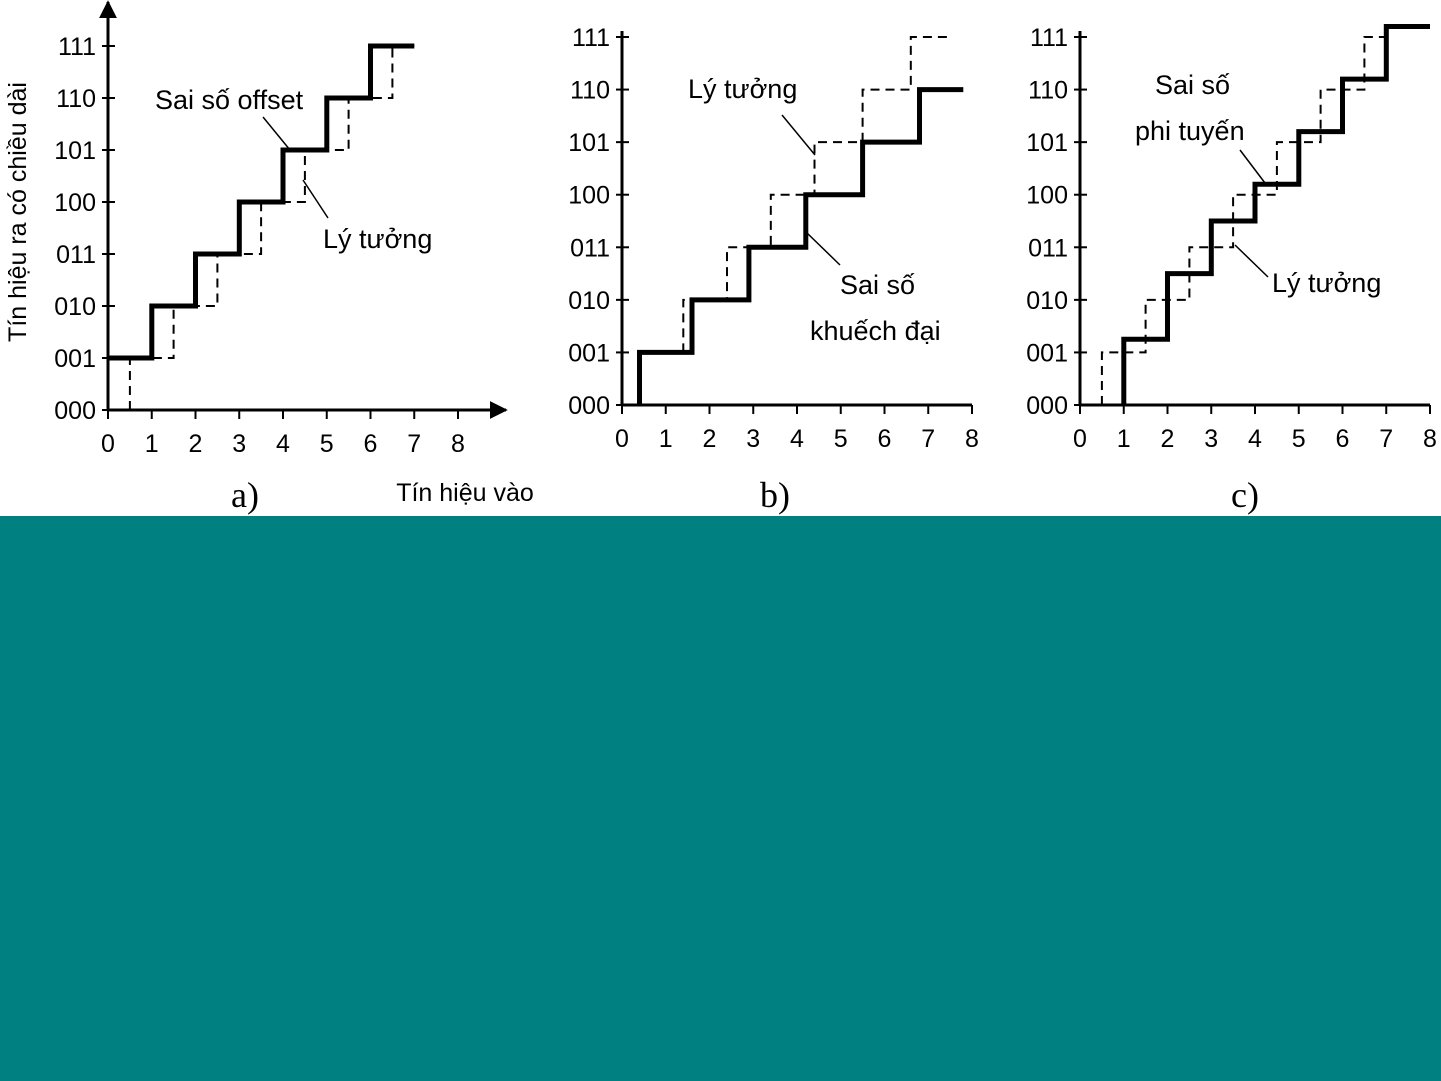  I want to click on y-tick-label-b: 010, so click(589, 301).